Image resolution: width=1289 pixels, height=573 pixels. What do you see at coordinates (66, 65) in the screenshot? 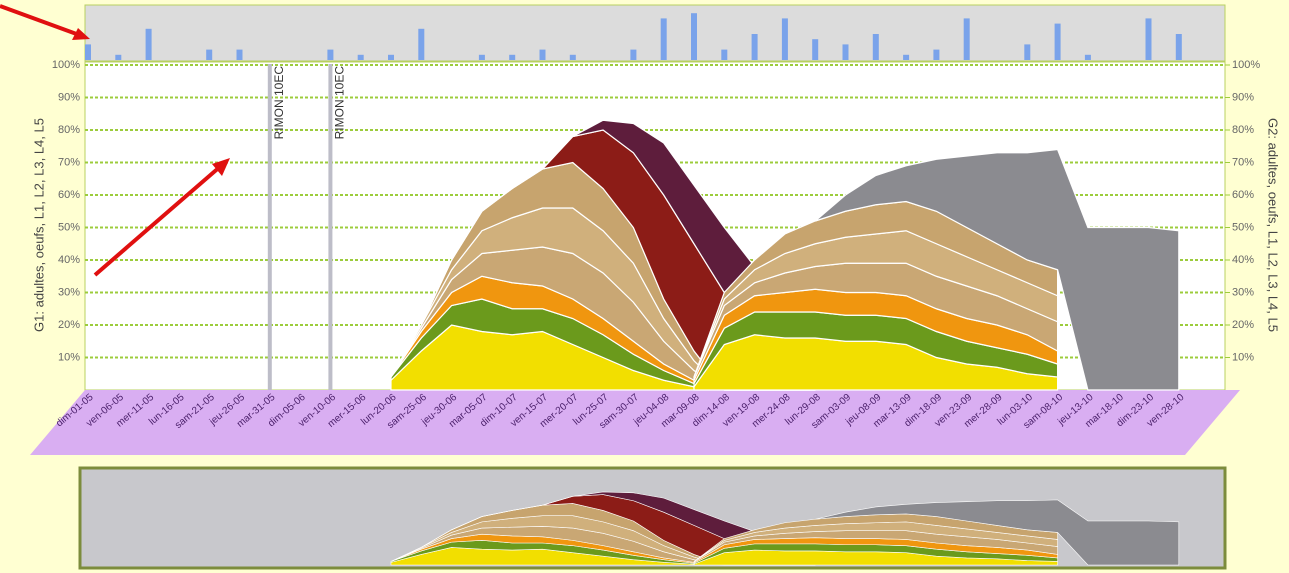
I see `y-tick-label: 100%` at bounding box center [66, 65].